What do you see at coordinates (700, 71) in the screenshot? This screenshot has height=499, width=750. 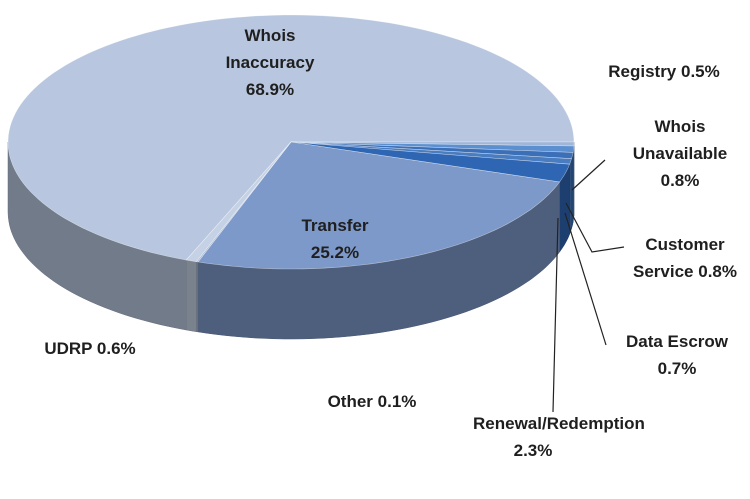 I see `value-label: 0.5%` at bounding box center [700, 71].